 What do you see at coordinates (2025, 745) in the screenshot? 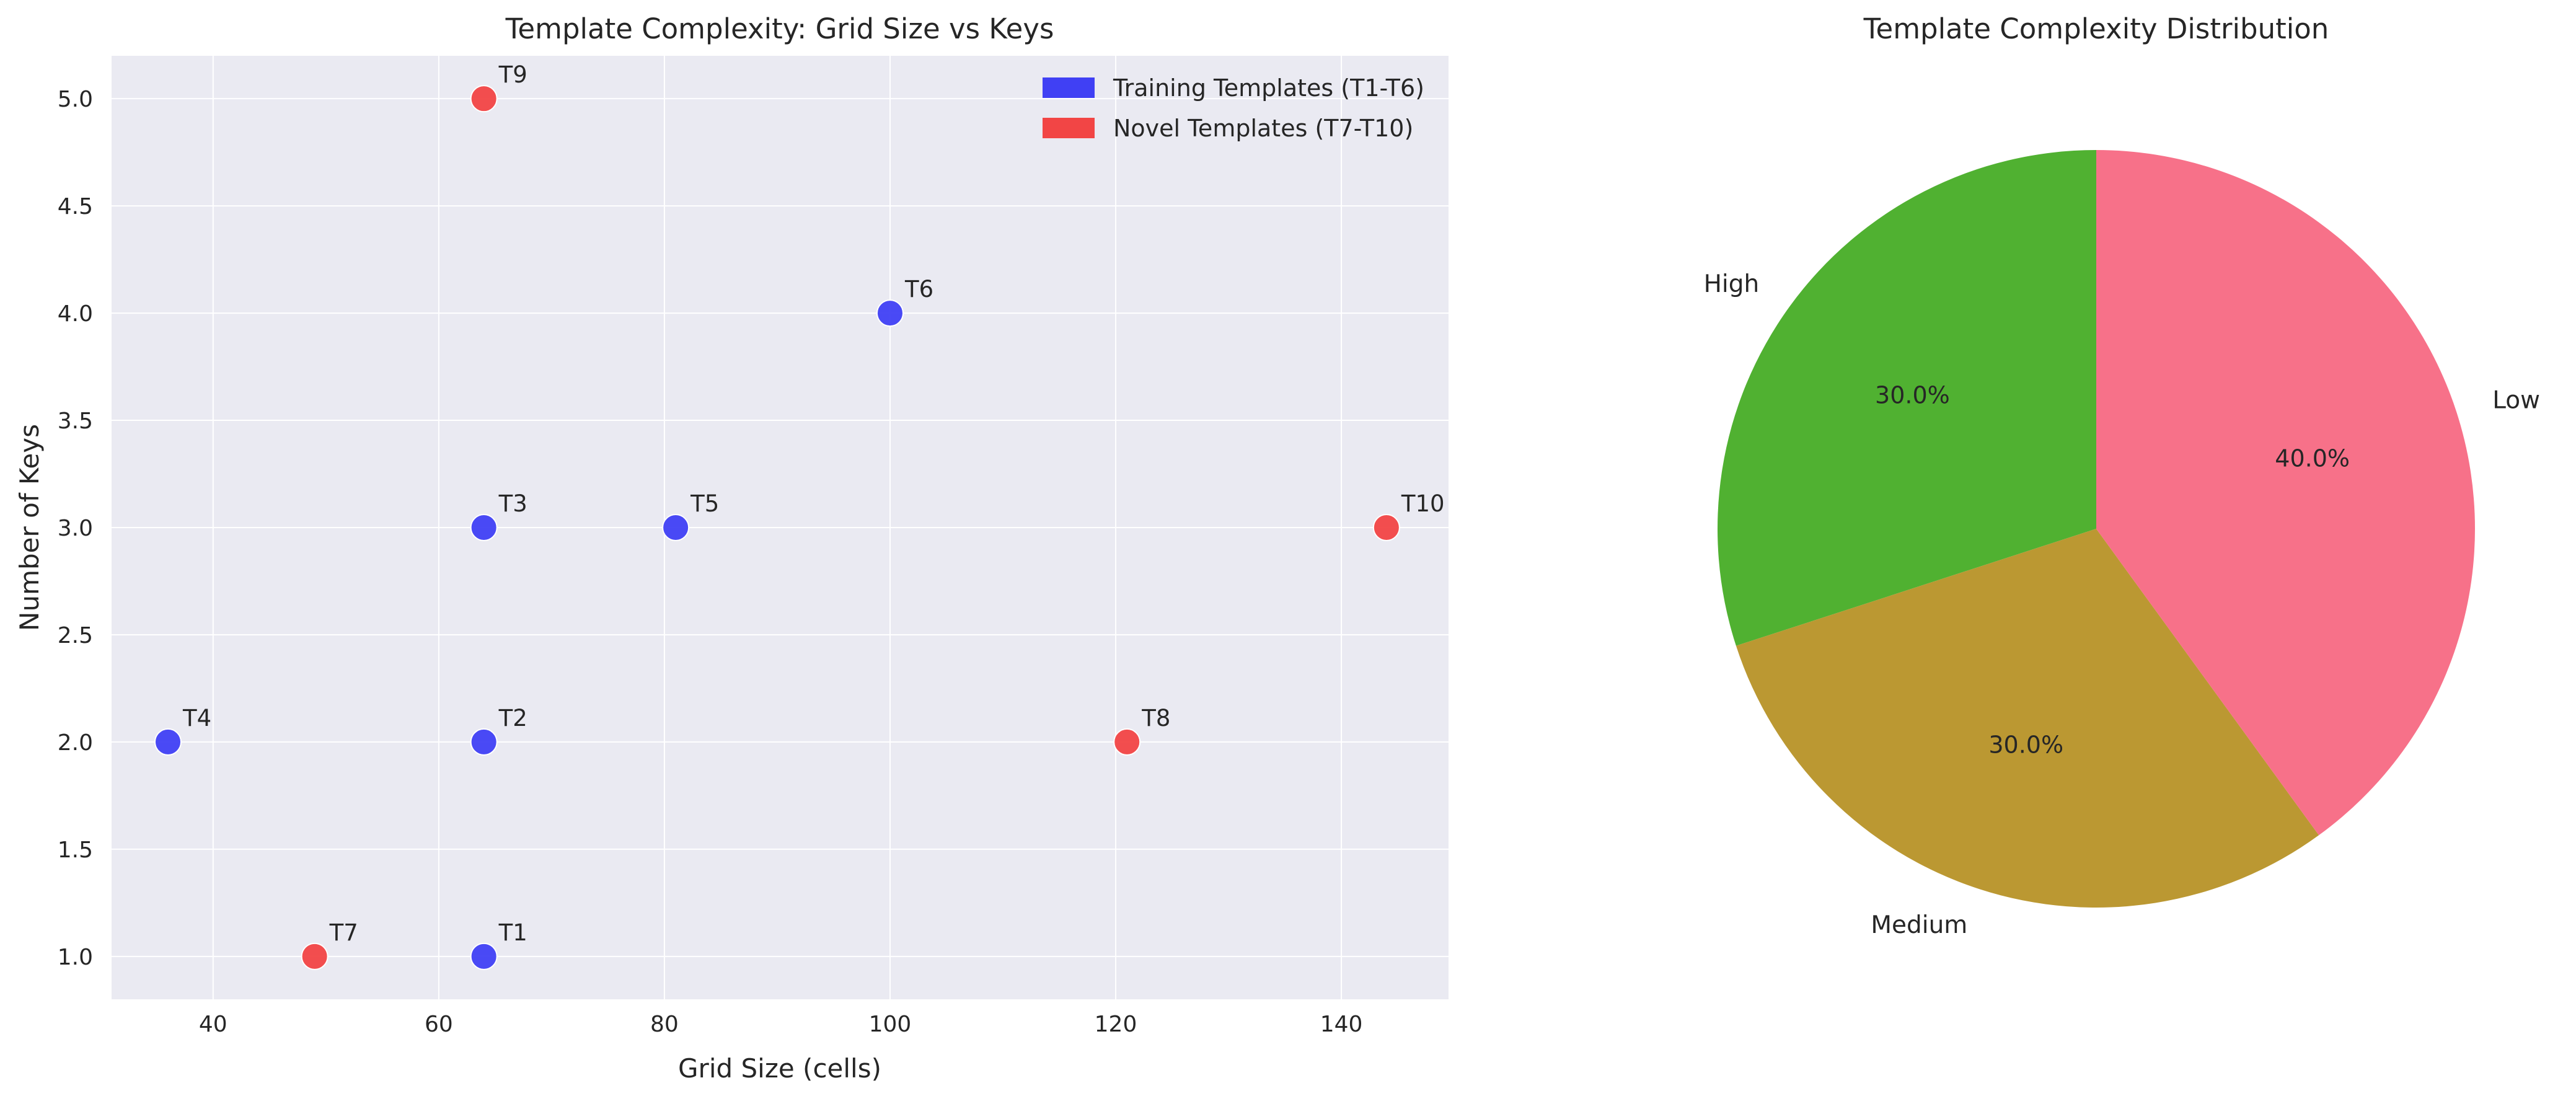
I see `pie-pct-medium: 30.0%` at bounding box center [2025, 745].